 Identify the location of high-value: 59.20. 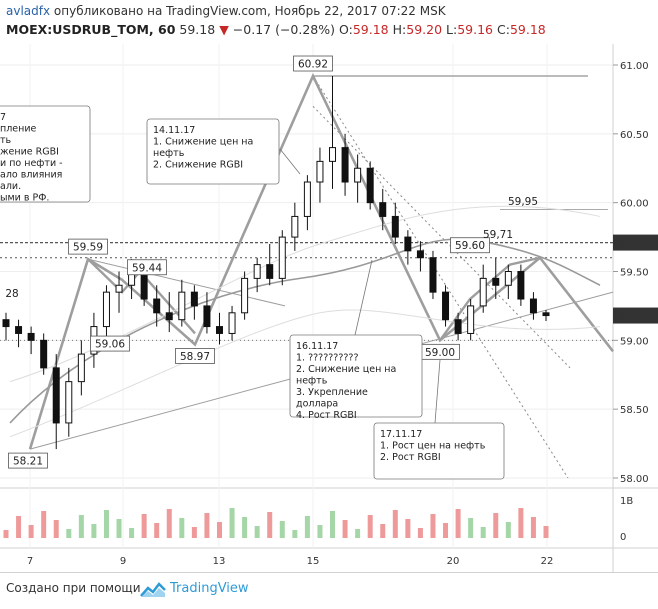
(424, 29).